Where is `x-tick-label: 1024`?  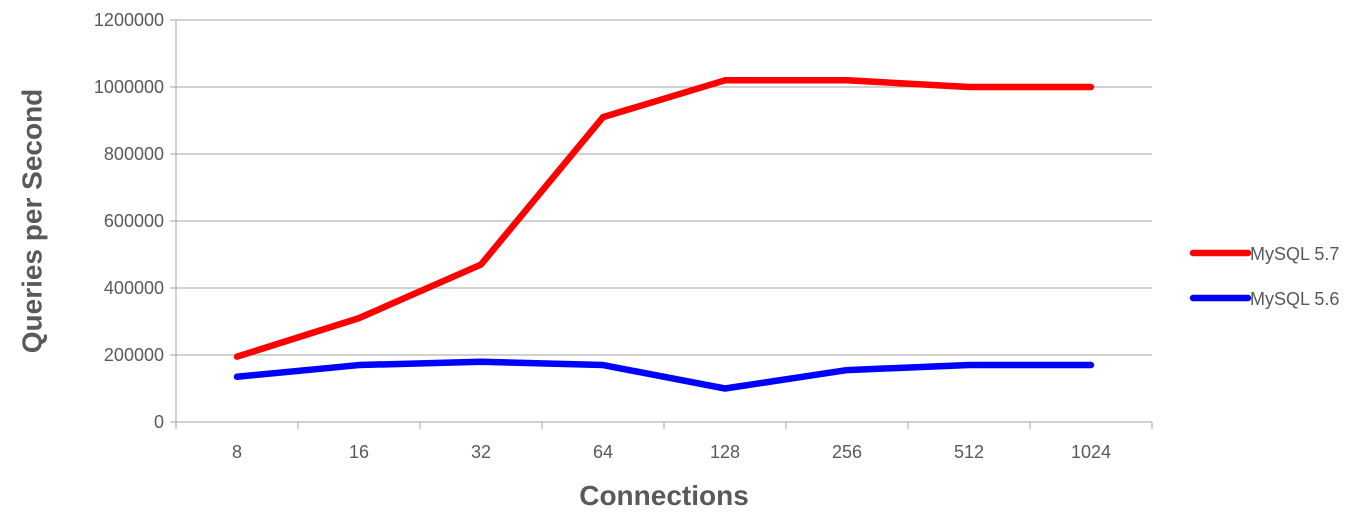 x-tick-label: 1024 is located at coordinates (1091, 452).